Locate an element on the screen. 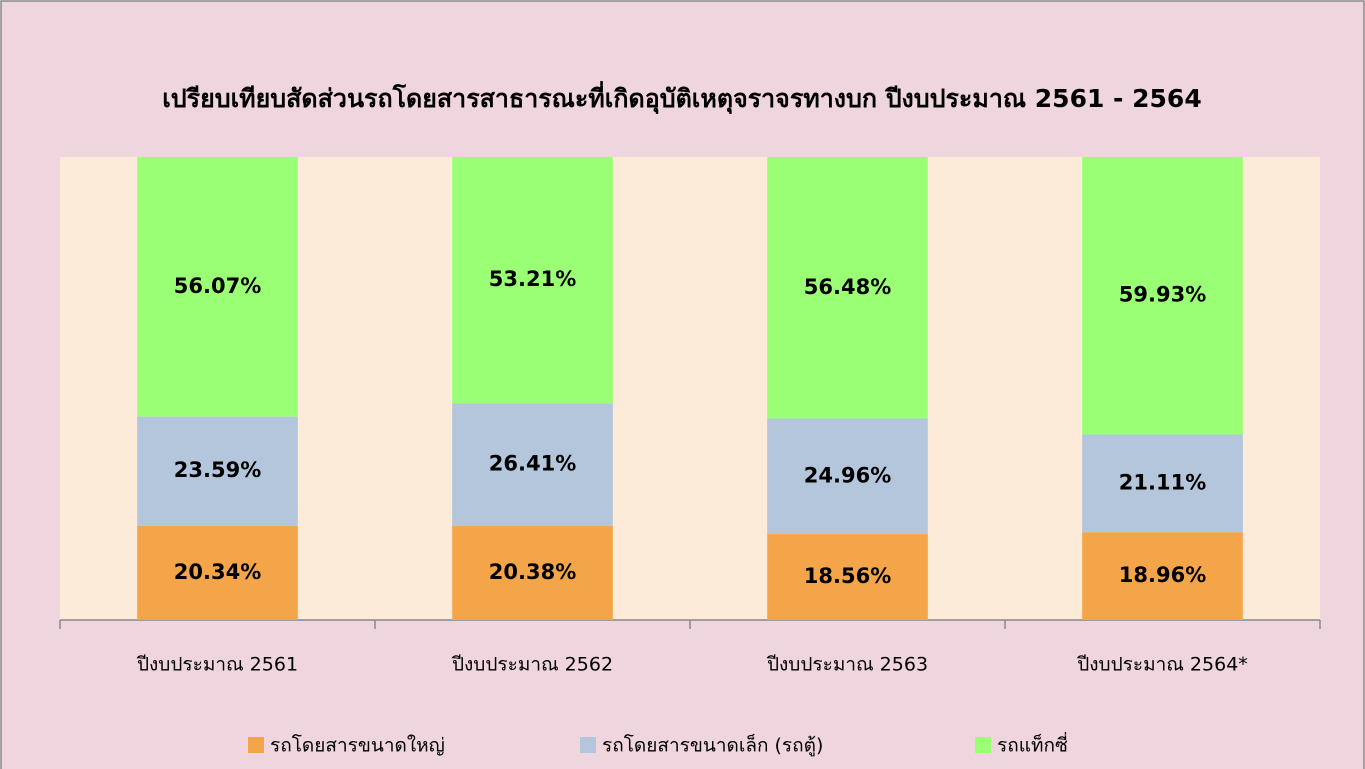  data-label: 59.93% is located at coordinates (1162, 295).